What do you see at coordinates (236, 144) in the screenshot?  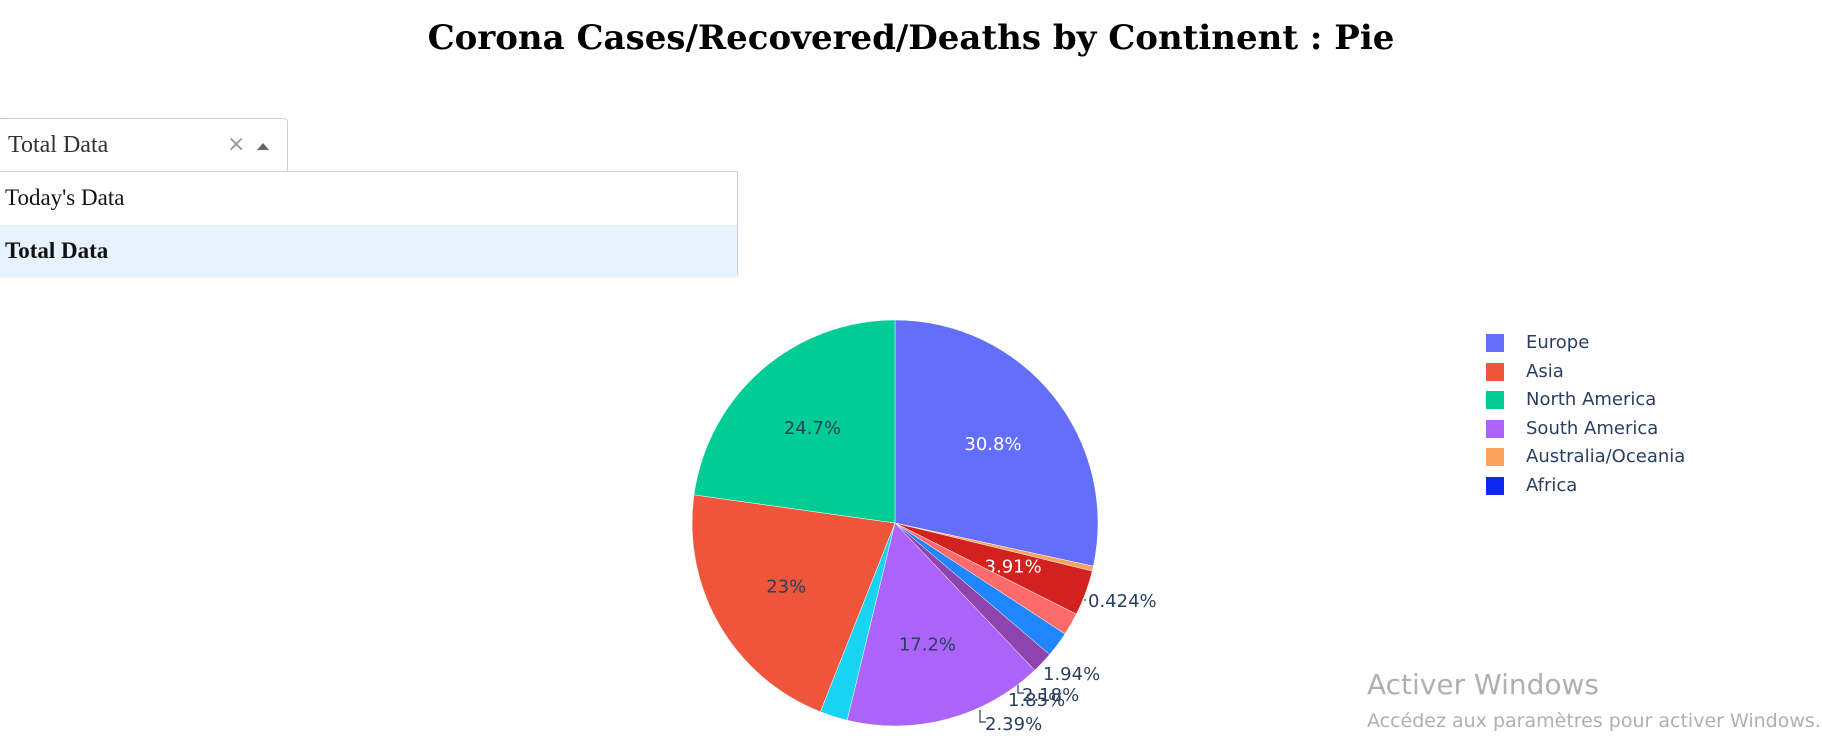 I see `clear-icon: ×` at bounding box center [236, 144].